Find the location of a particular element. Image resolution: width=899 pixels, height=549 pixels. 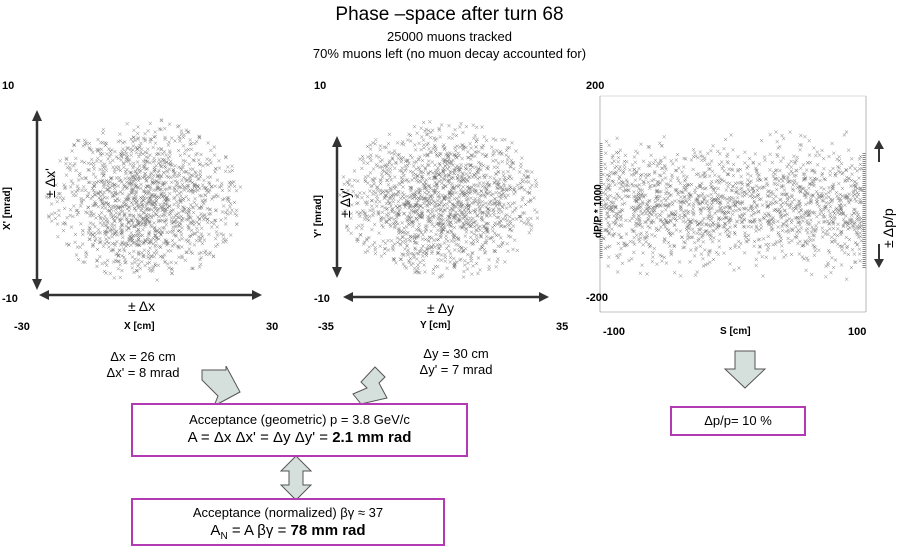

scatter-band-s is located at coordinates (733, 205).